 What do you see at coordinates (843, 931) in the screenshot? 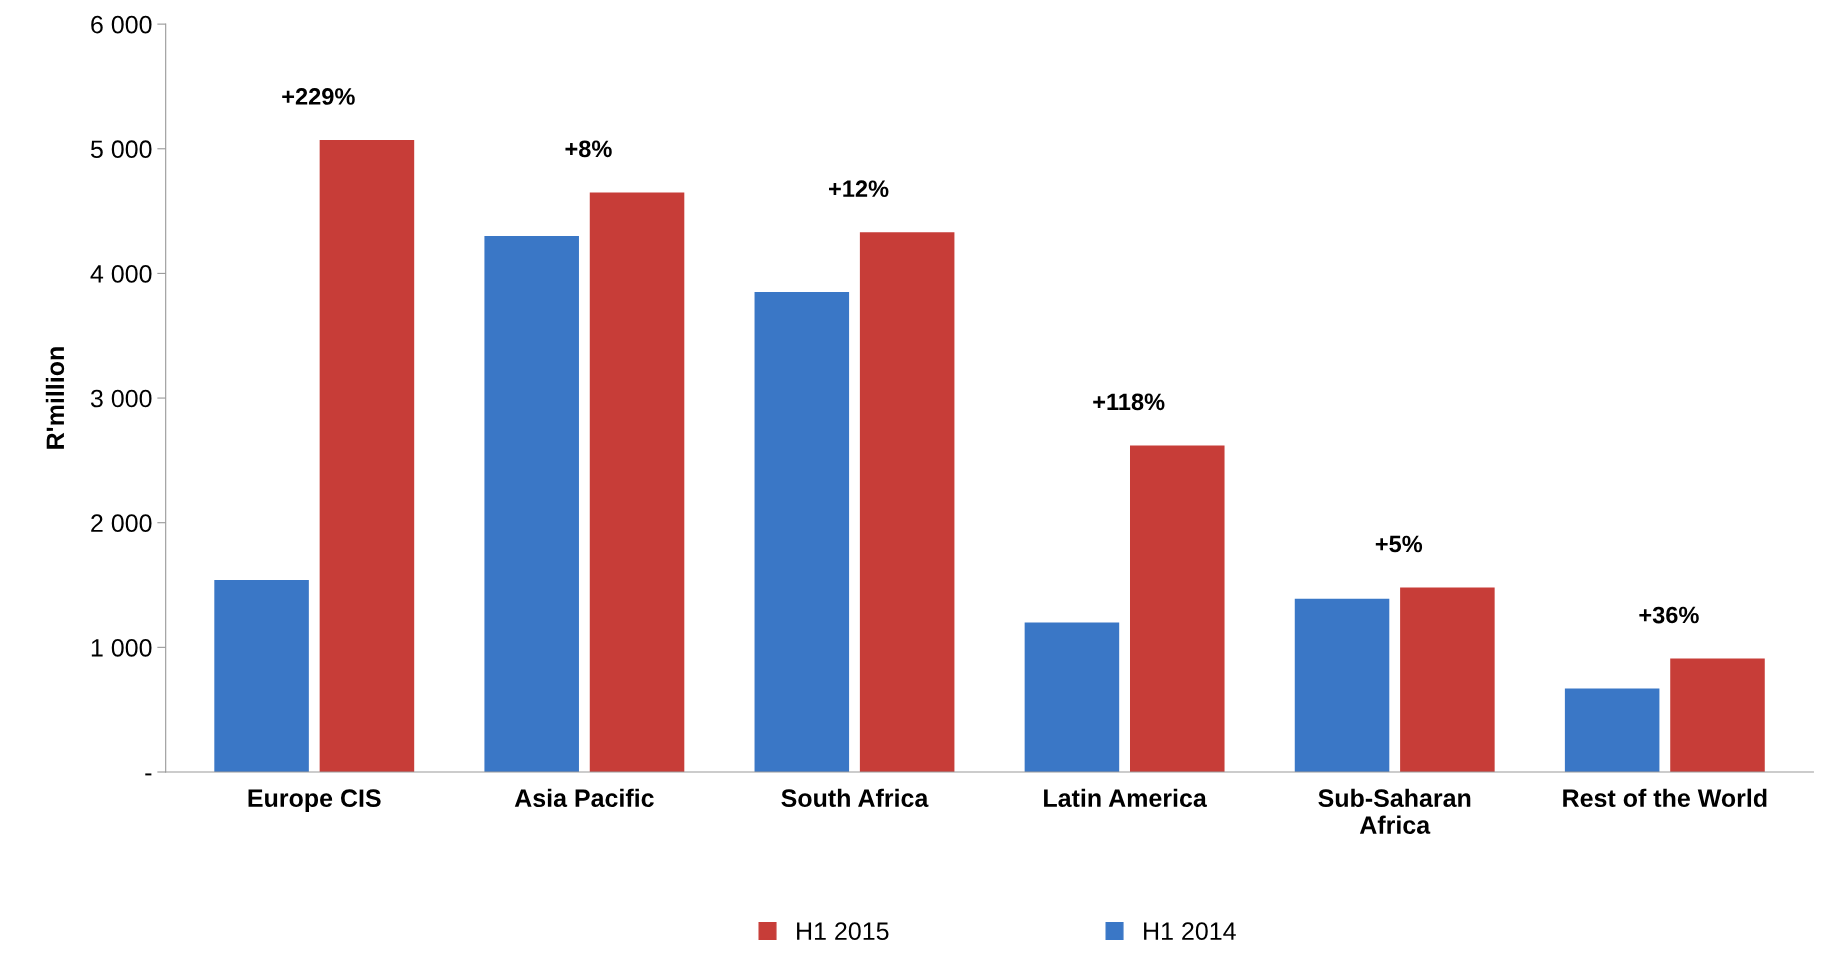
I see `legend-label: H1 2015` at bounding box center [843, 931].